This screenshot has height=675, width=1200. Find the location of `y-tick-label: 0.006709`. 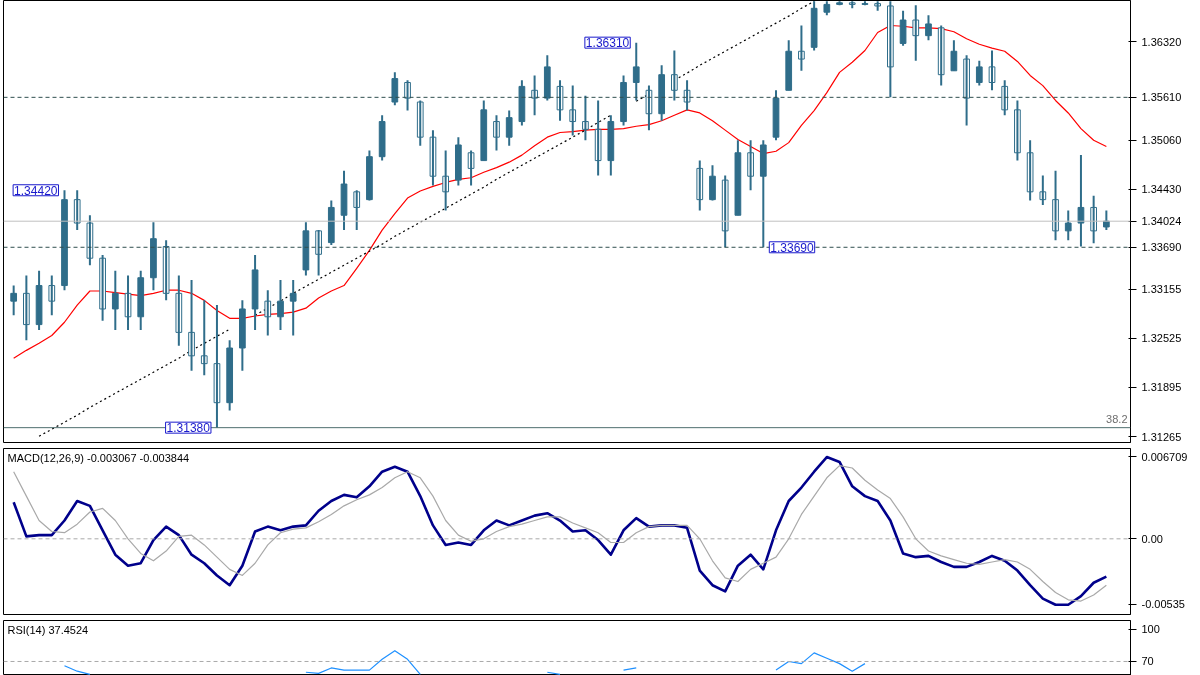

y-tick-label: 0.006709 is located at coordinates (1164, 456).